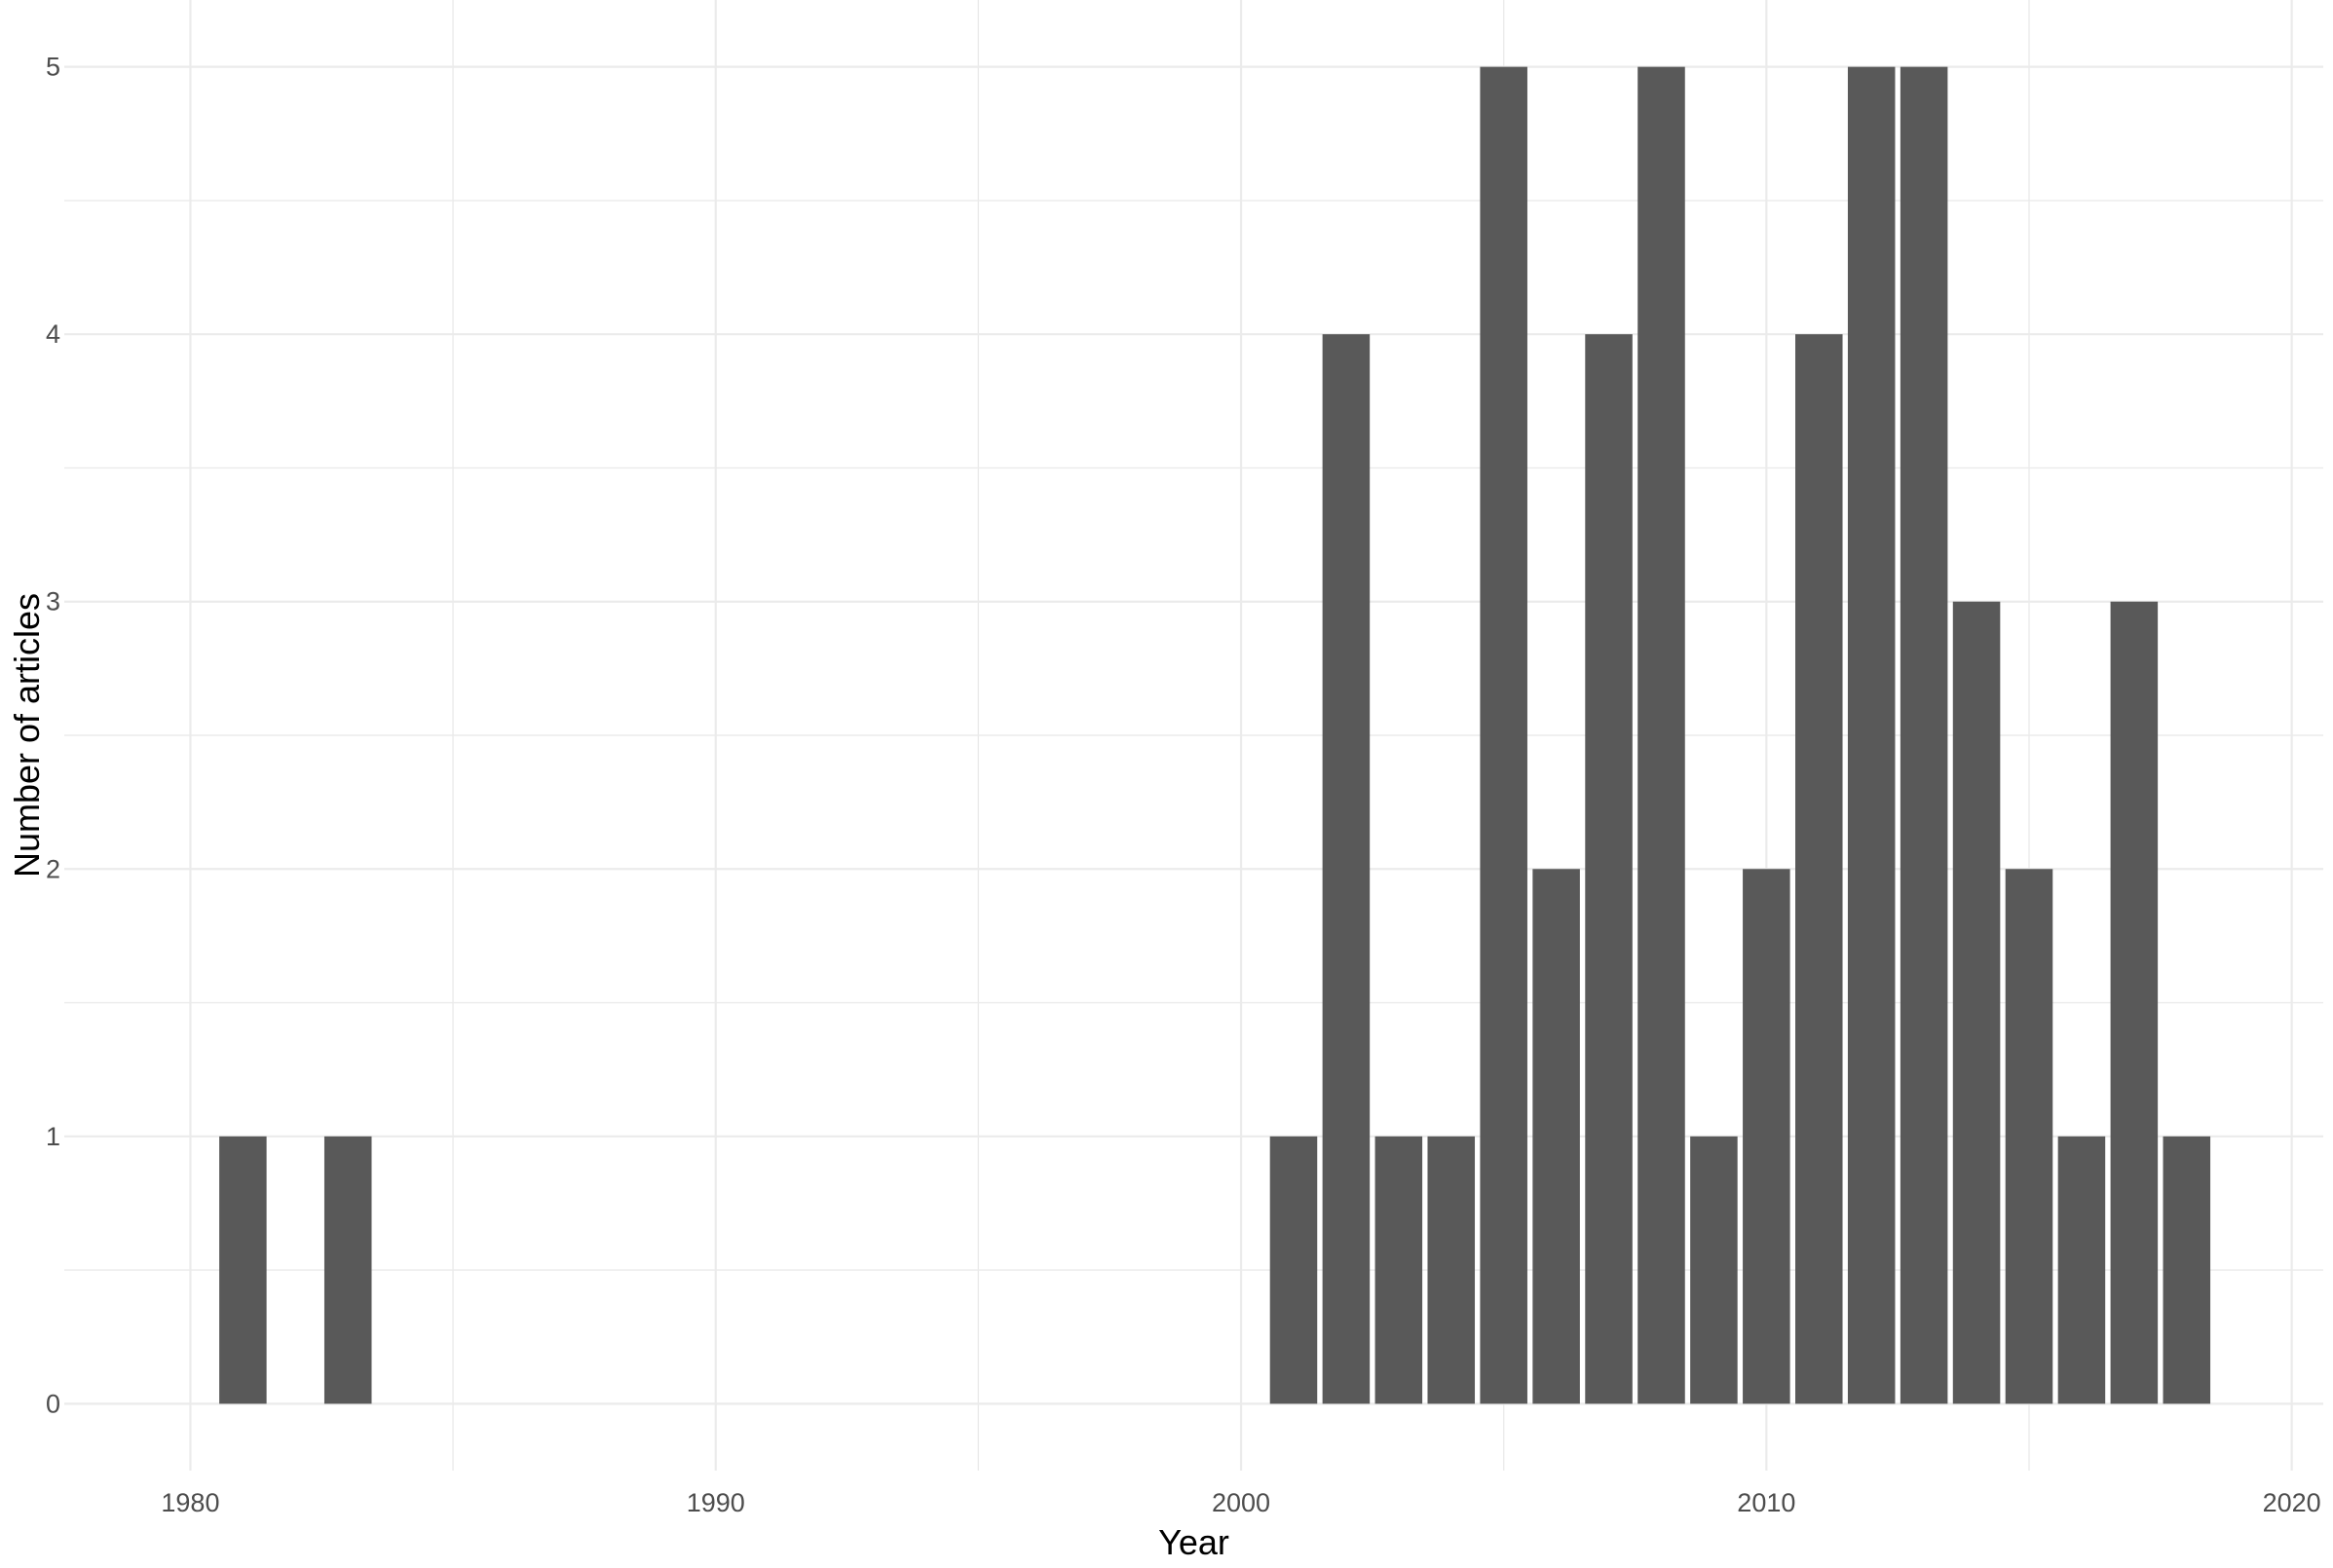  Describe the element at coordinates (2134, 1002) in the screenshot. I see `bar-2017` at that location.